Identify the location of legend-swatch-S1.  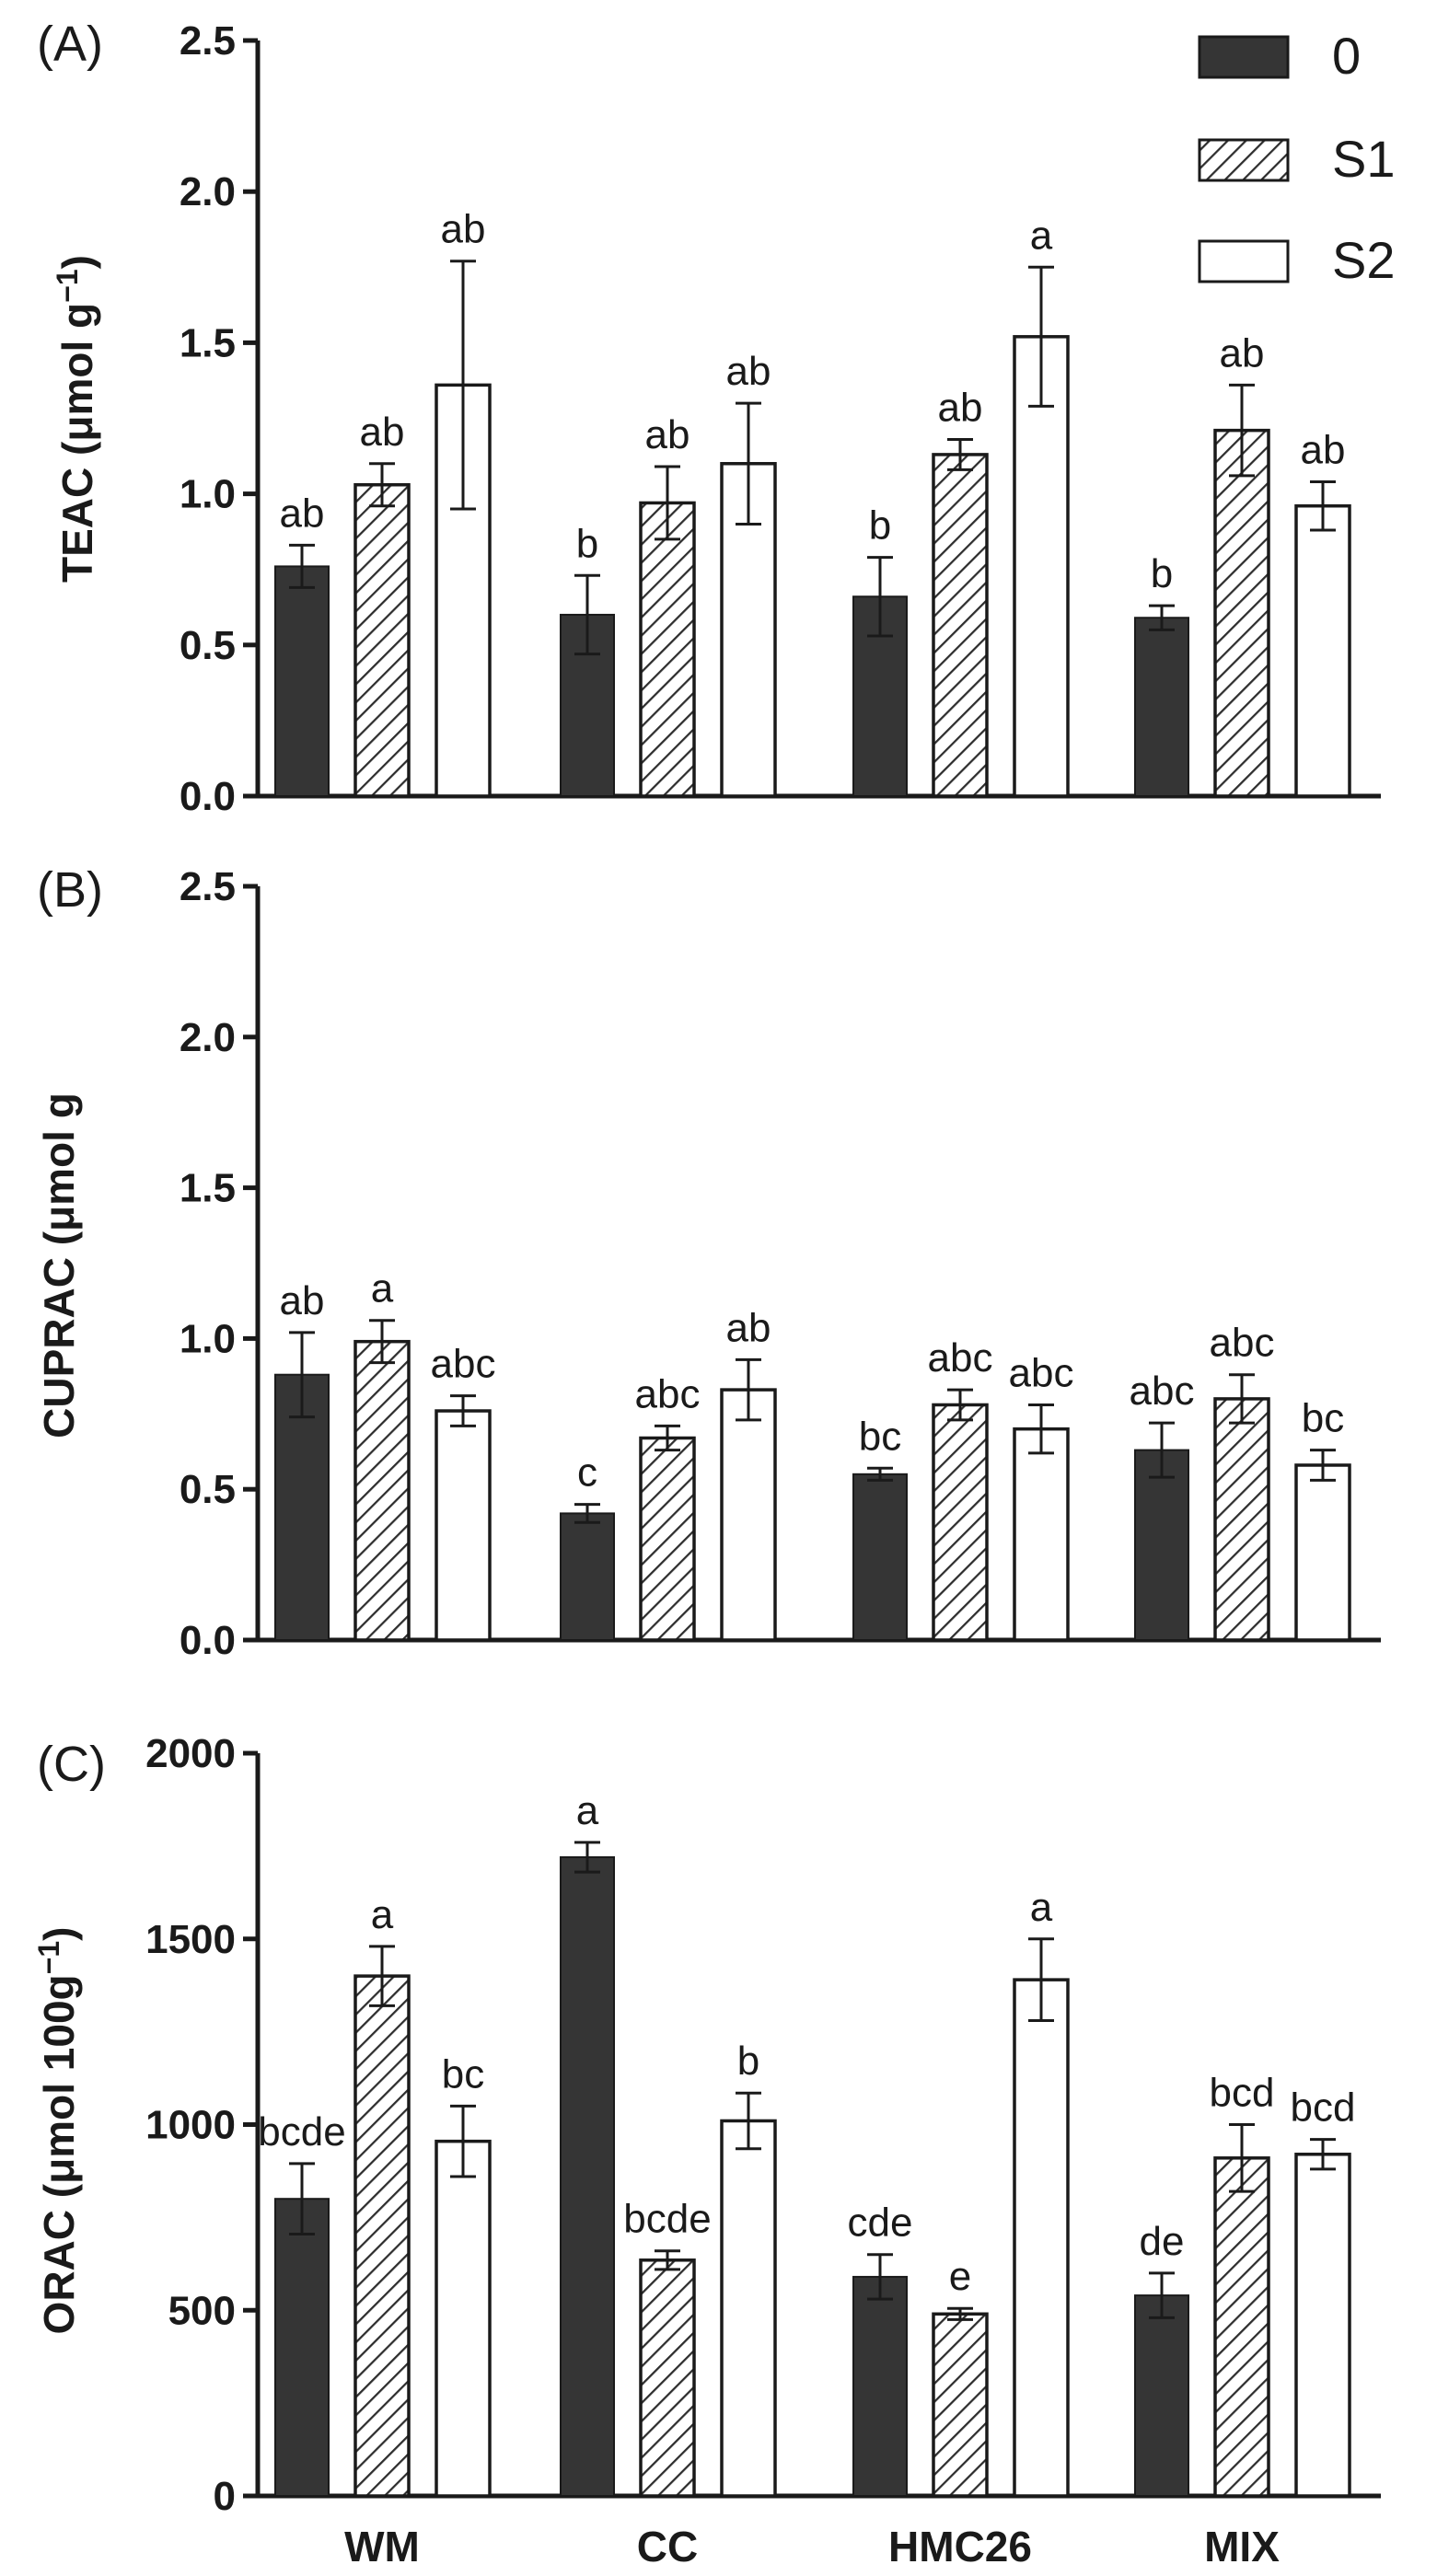
(1244, 160).